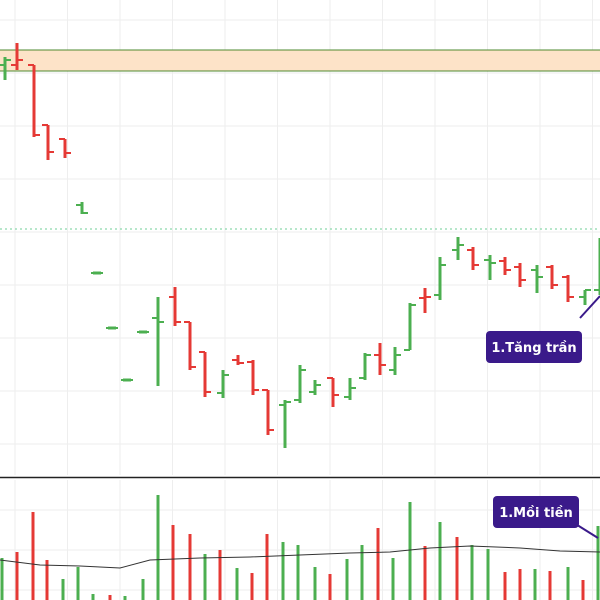  I want to click on price-callout-label: 1.Tăng trần, so click(533, 348).